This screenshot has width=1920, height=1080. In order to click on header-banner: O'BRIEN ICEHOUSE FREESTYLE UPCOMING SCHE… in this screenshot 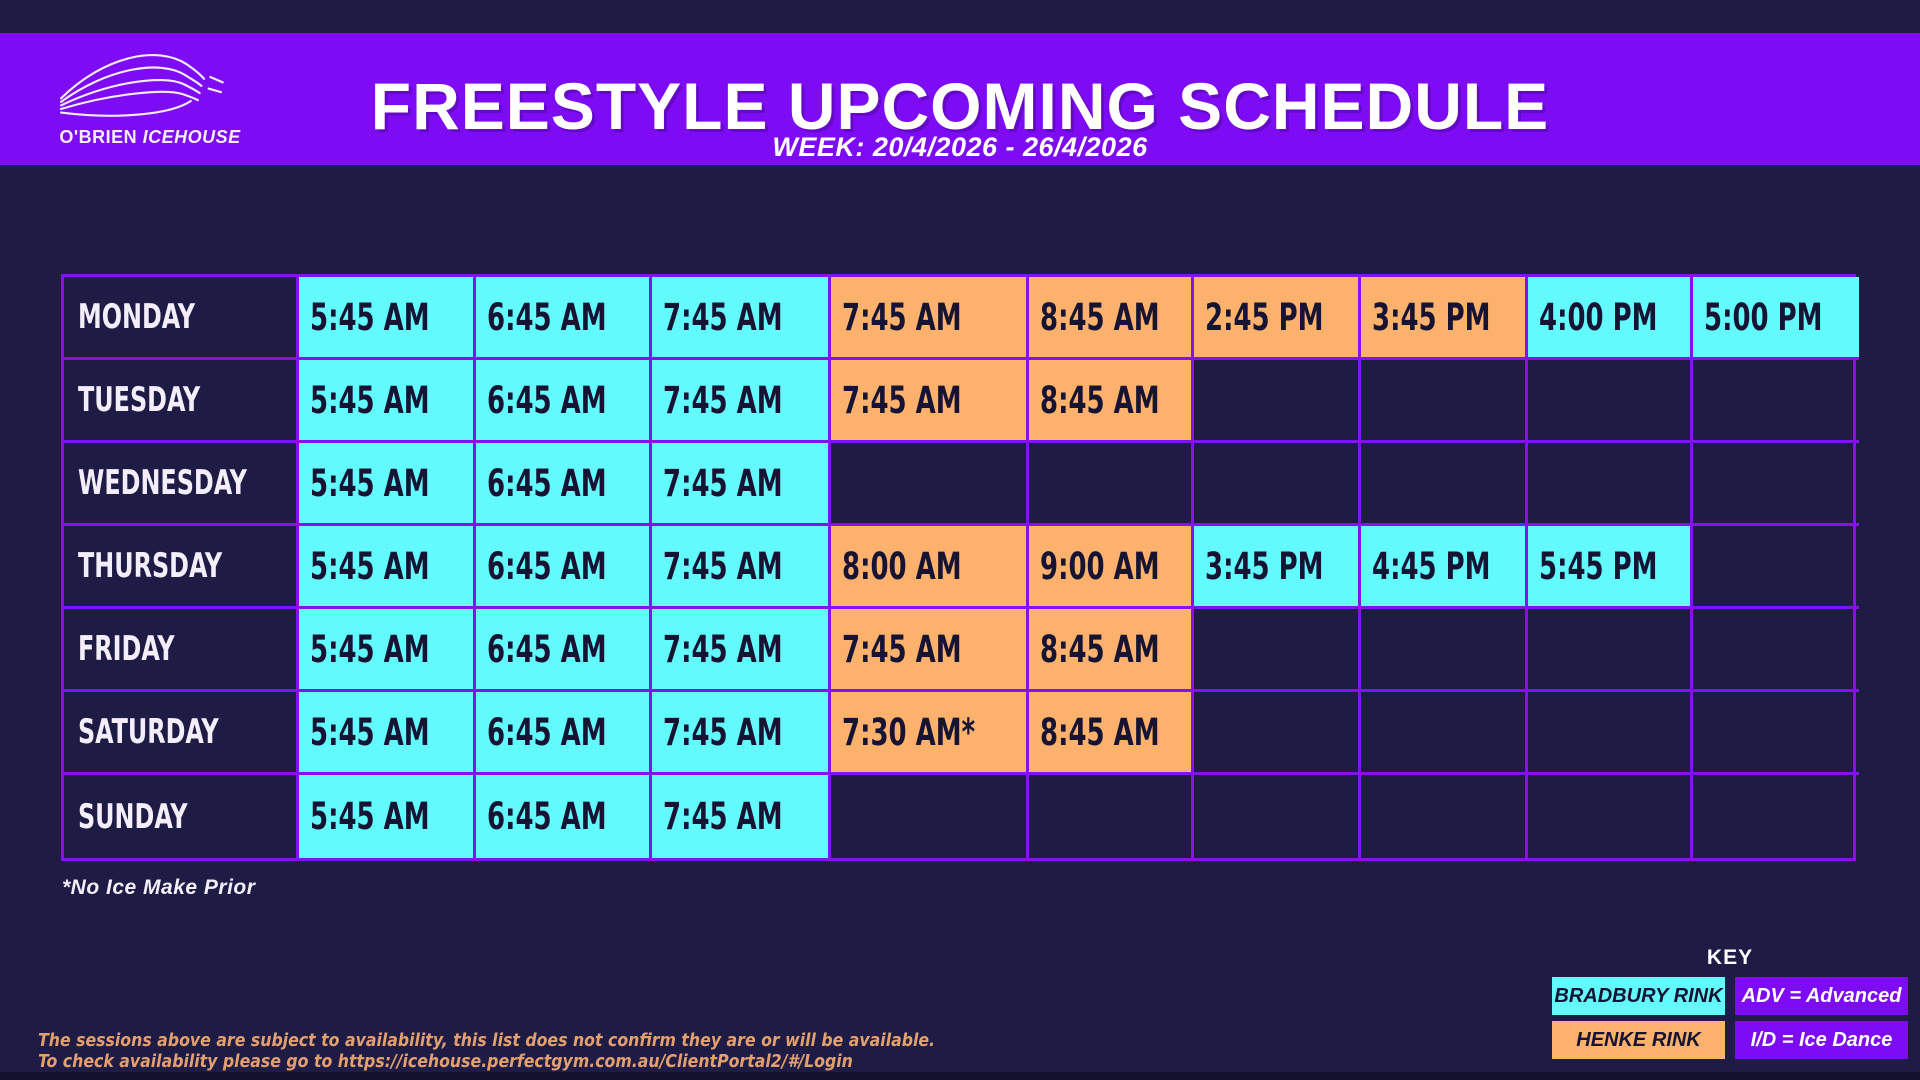, I will do `click(960, 99)`.